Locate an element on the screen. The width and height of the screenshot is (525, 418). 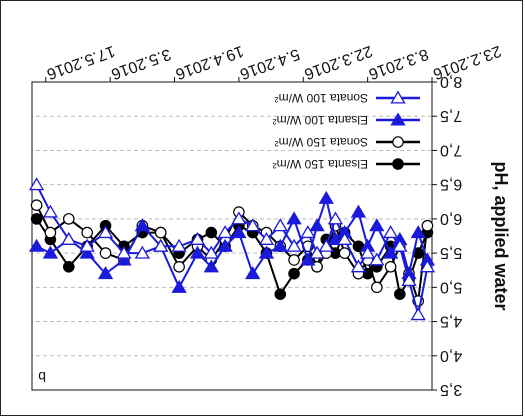
y-tick-label: 5,5 is located at coordinates (451, 252).